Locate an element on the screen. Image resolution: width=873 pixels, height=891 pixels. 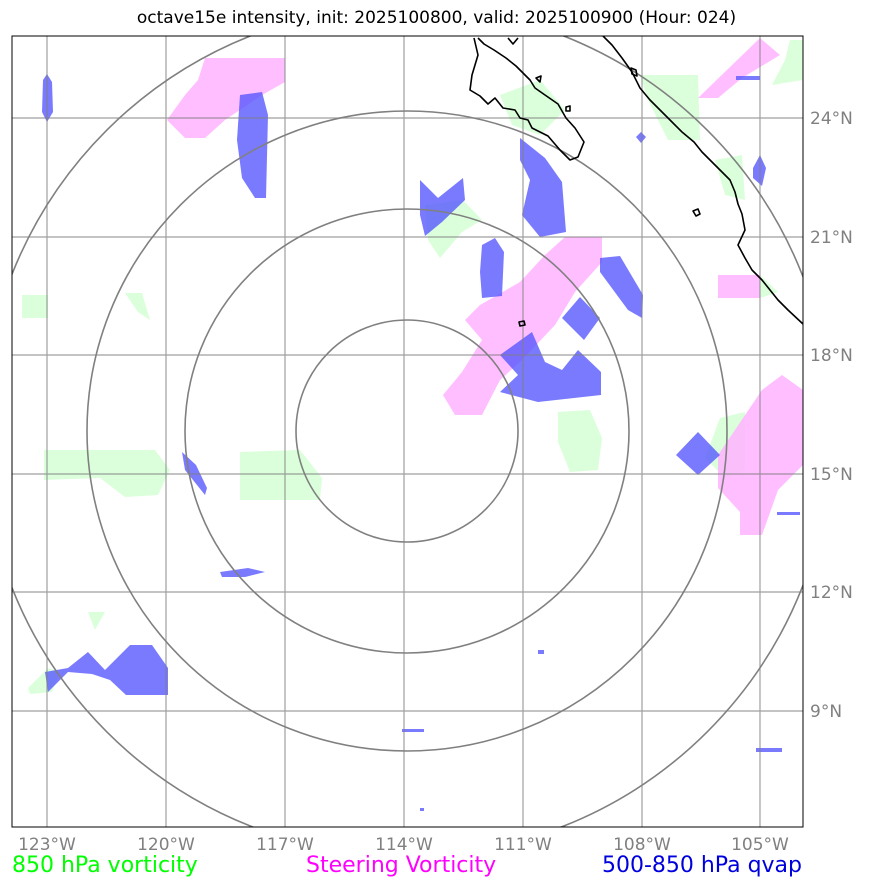
legend-vort850: 850 hPa vorticity is located at coordinates (105, 865).